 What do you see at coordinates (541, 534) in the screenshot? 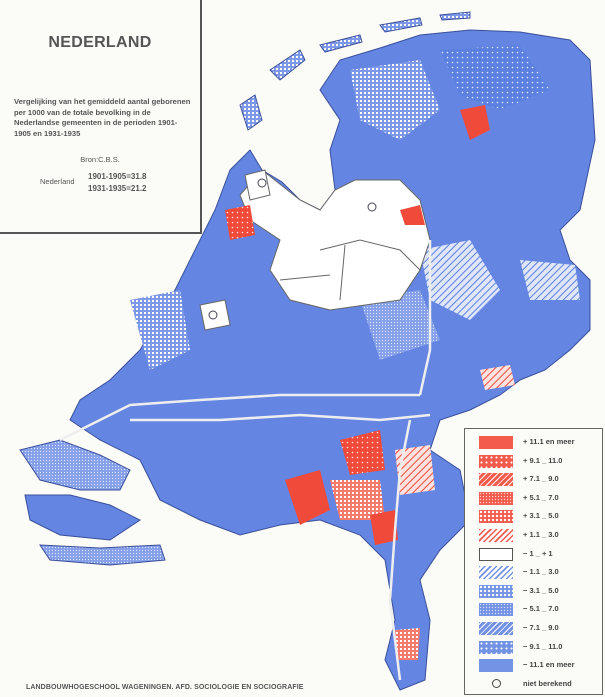
I see `legend-label: + 1.1 _ 3.0` at bounding box center [541, 534].